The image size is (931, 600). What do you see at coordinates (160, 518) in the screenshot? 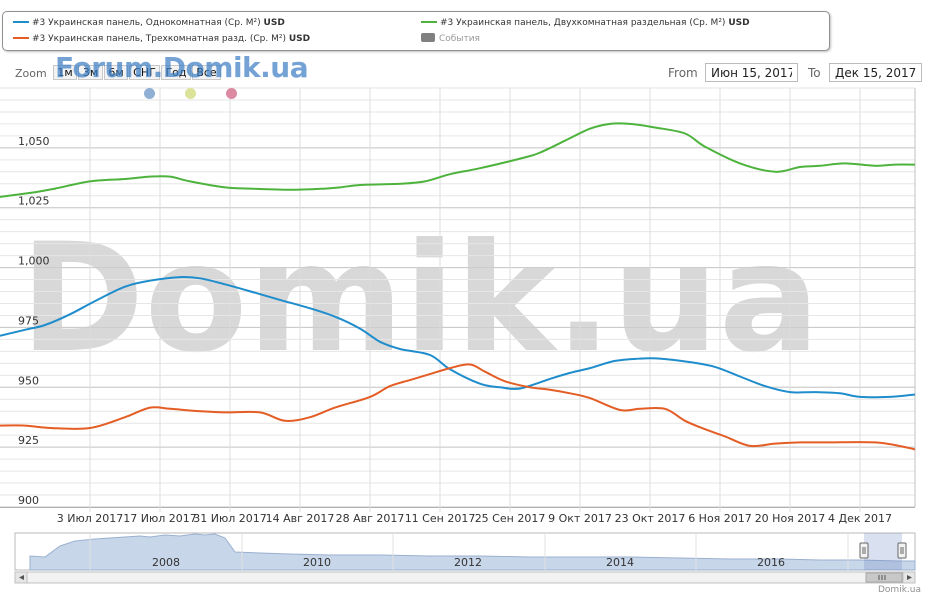
I see `x-tick-label: 17 Июл 2017` at bounding box center [160, 518].